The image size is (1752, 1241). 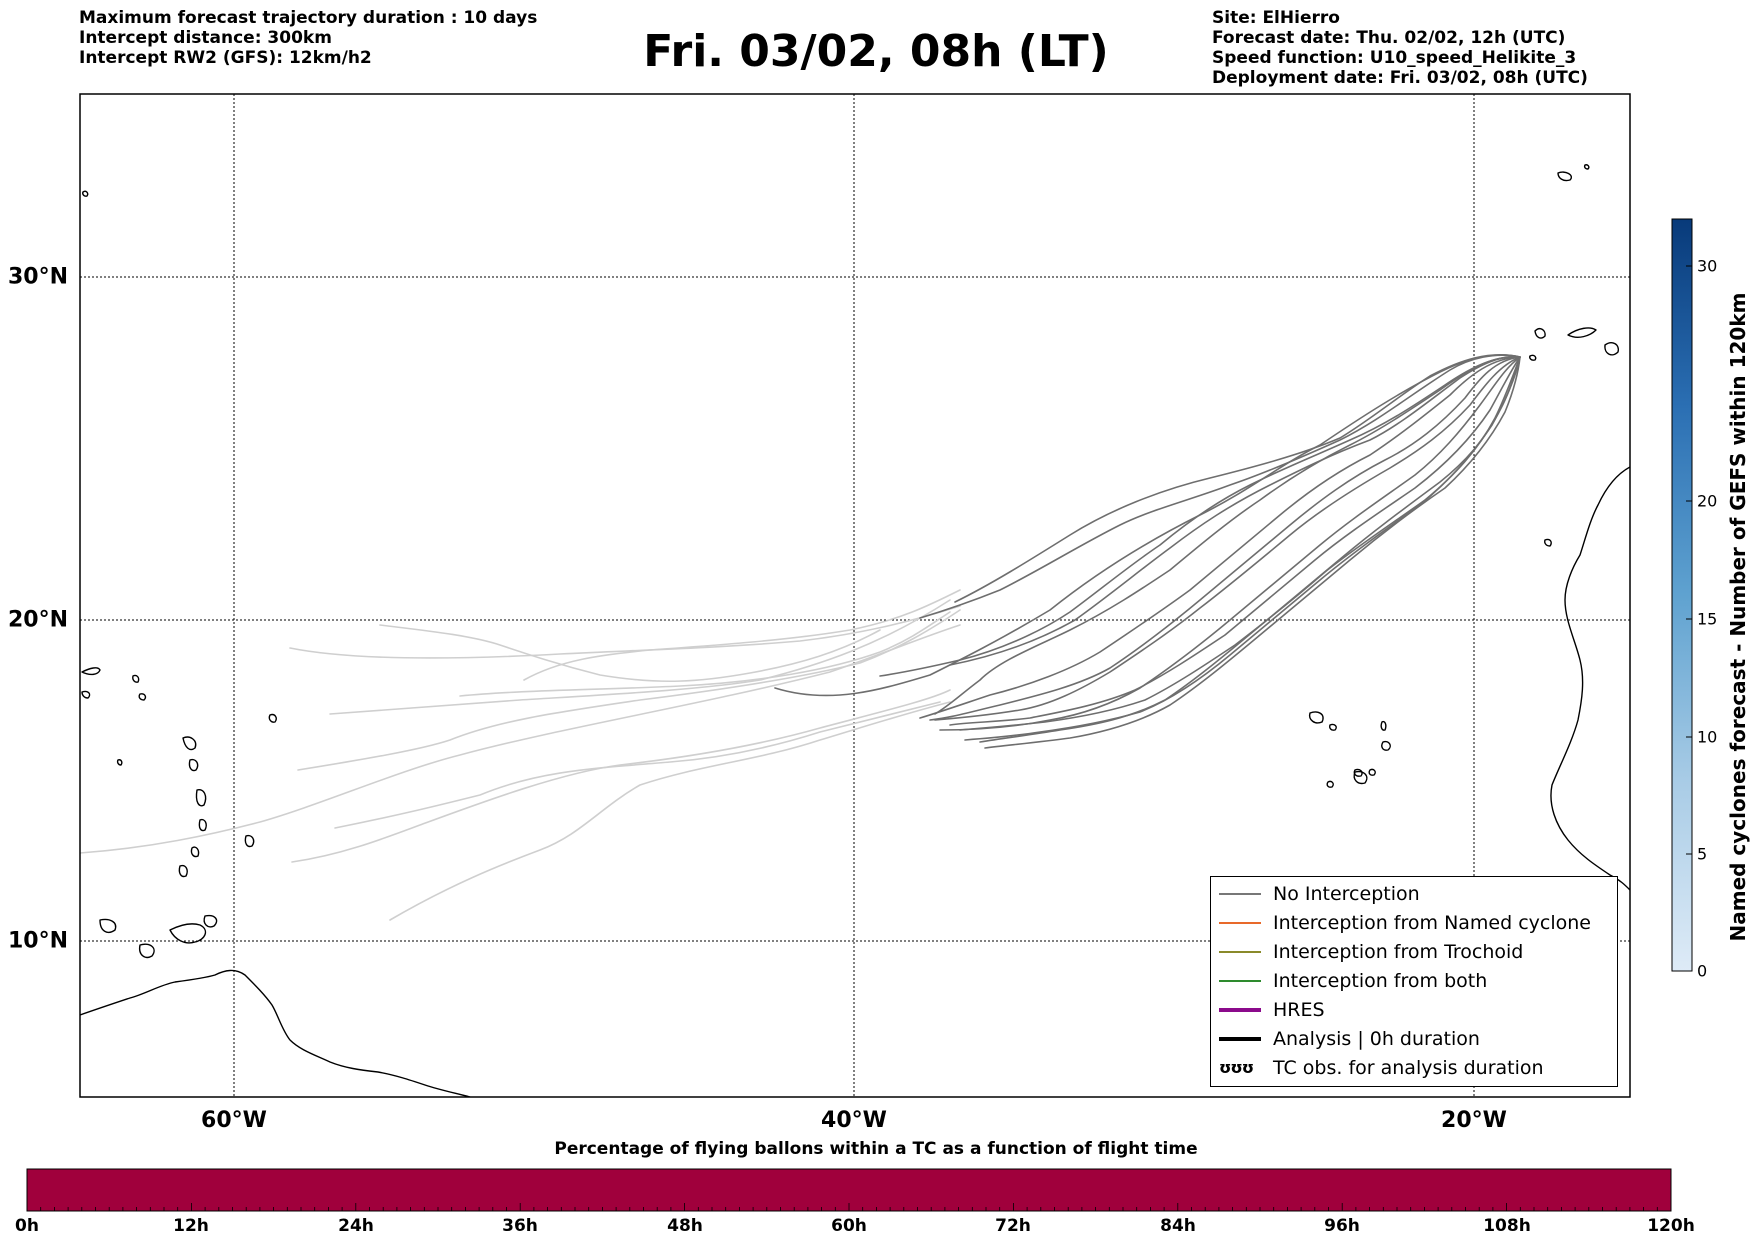 What do you see at coordinates (520, 755) in the screenshot?
I see `faded-trajectories` at bounding box center [520, 755].